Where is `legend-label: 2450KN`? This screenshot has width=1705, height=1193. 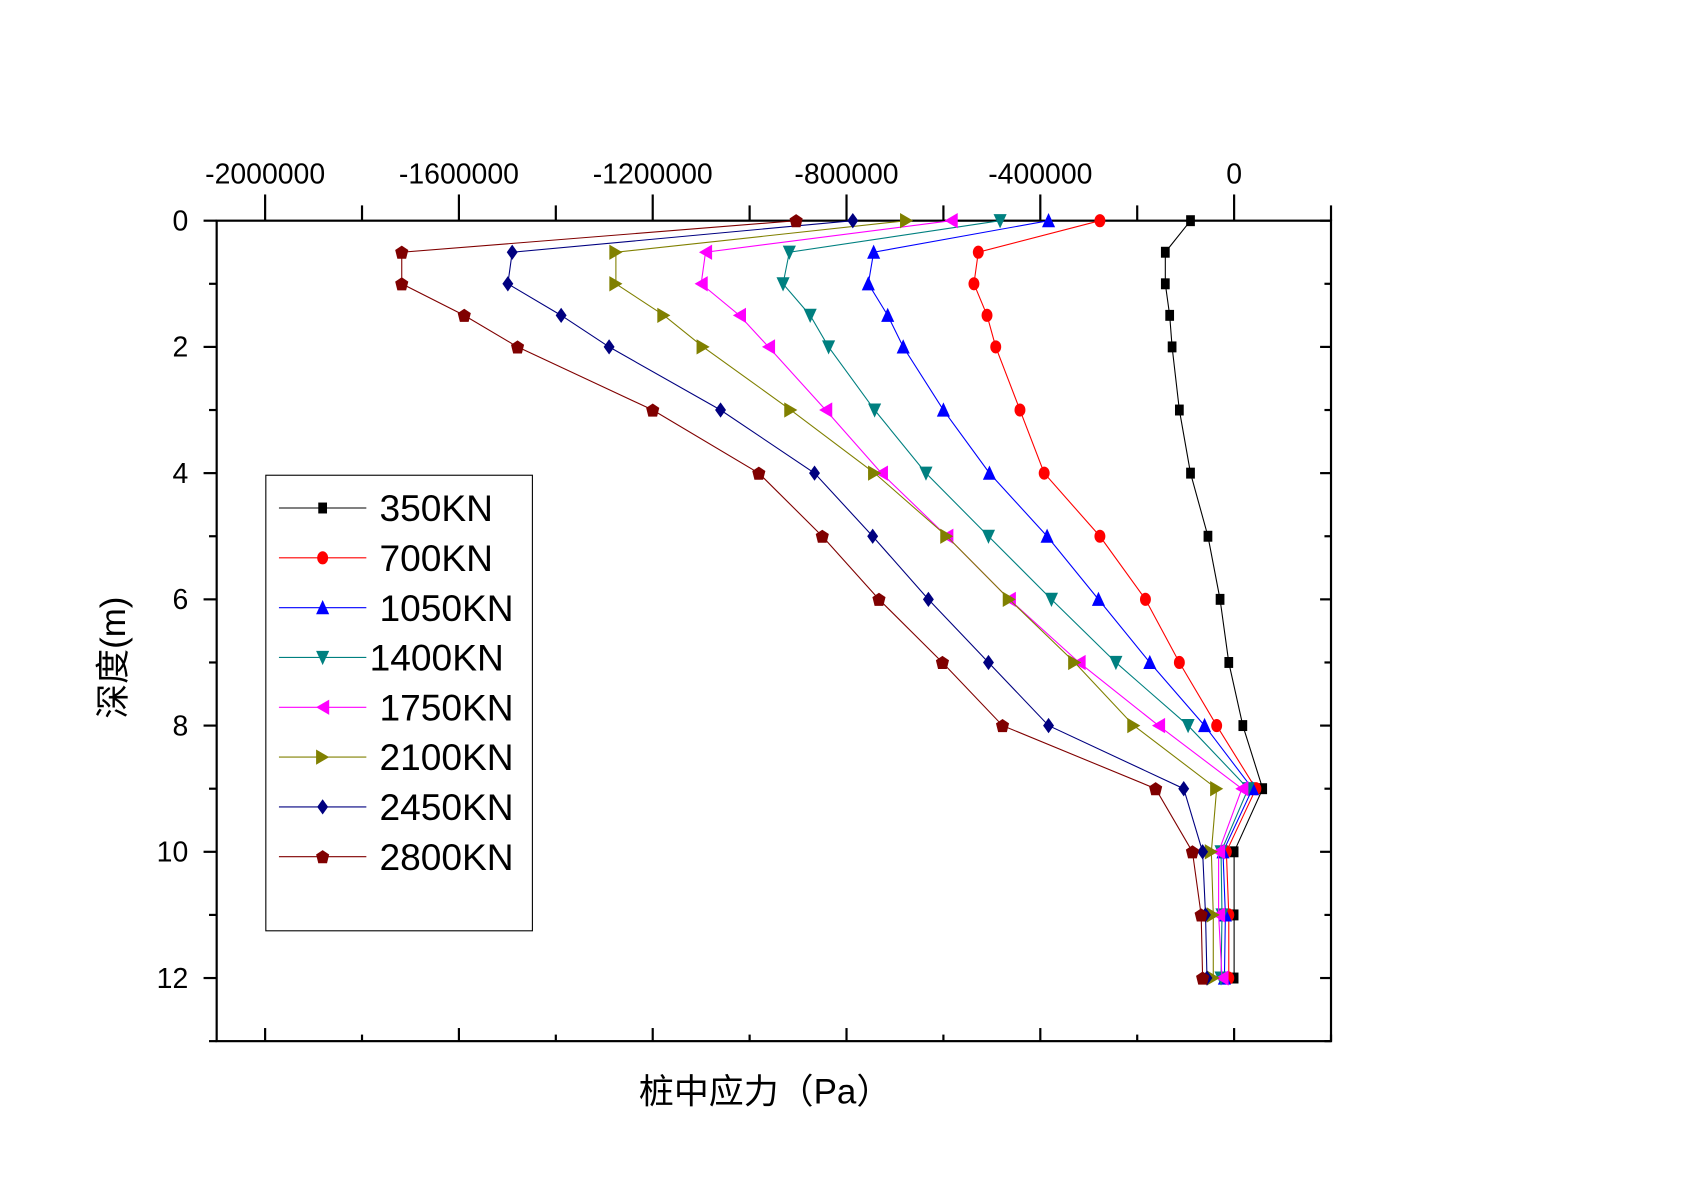 legend-label: 2450KN is located at coordinates (446, 807).